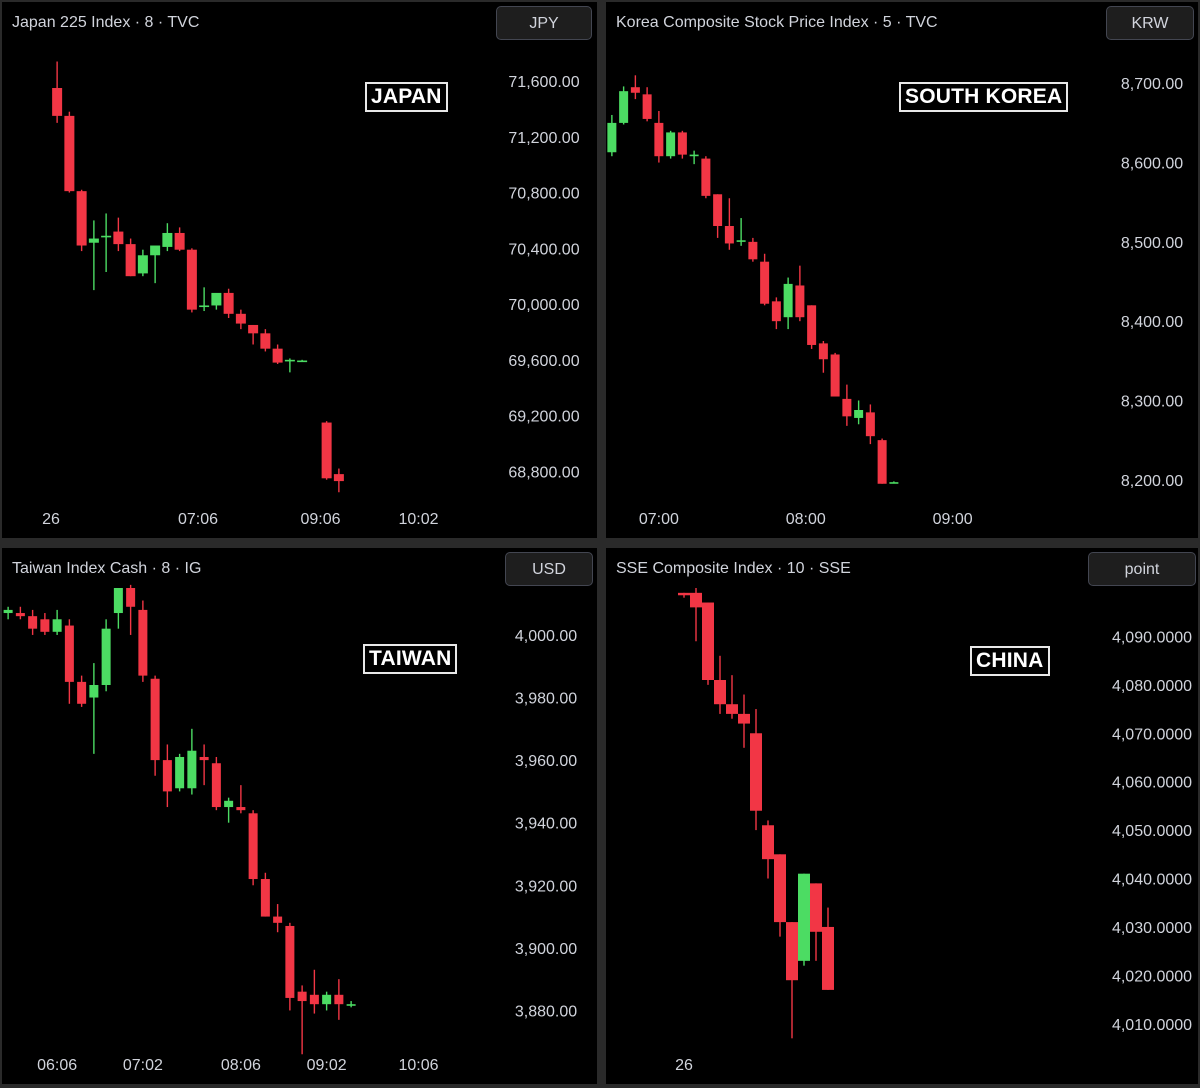 This screenshot has width=1200, height=1088. What do you see at coordinates (1152, 734) in the screenshot?
I see `y-tick-label: 4,070.0000` at bounding box center [1152, 734].